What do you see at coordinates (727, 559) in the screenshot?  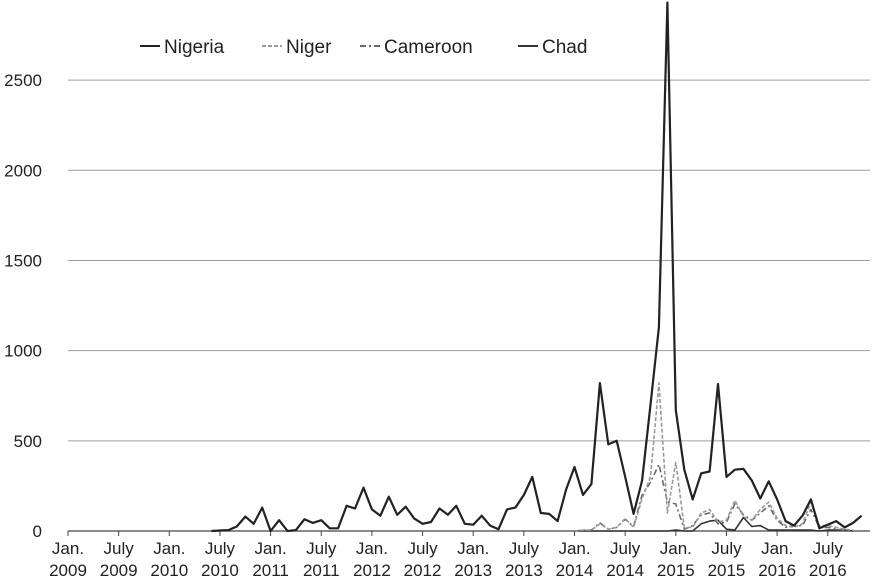 I see `x-tick-label: July 2015` at bounding box center [727, 559].